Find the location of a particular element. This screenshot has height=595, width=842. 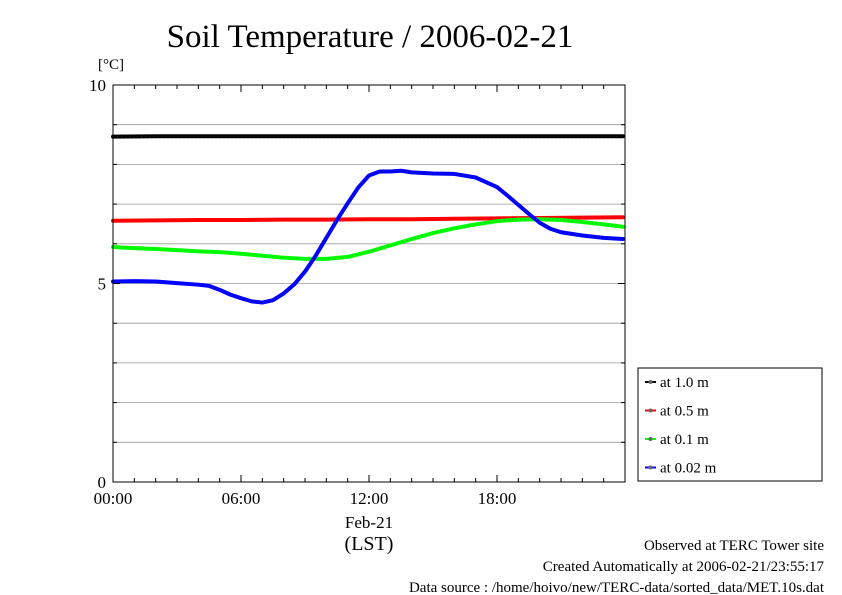

legend: at 1.0 m at 0.5 m at 0.1 m at 0.02 m is located at coordinates (730, 424).